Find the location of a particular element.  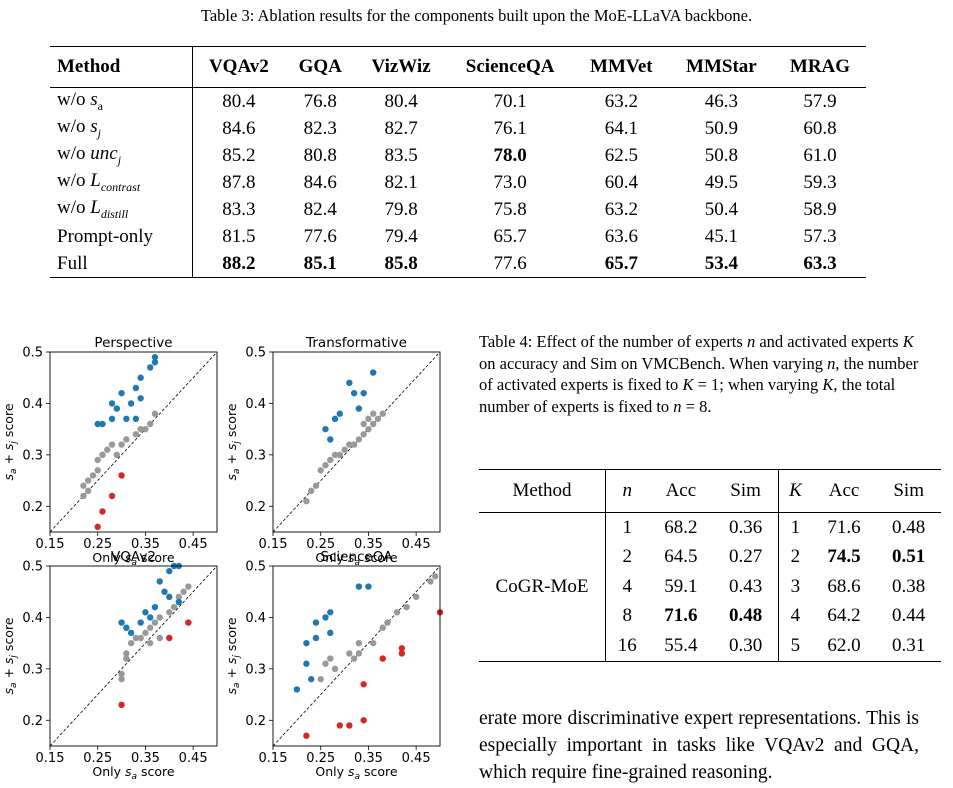

value-cell: 63.3 is located at coordinates (820, 263).